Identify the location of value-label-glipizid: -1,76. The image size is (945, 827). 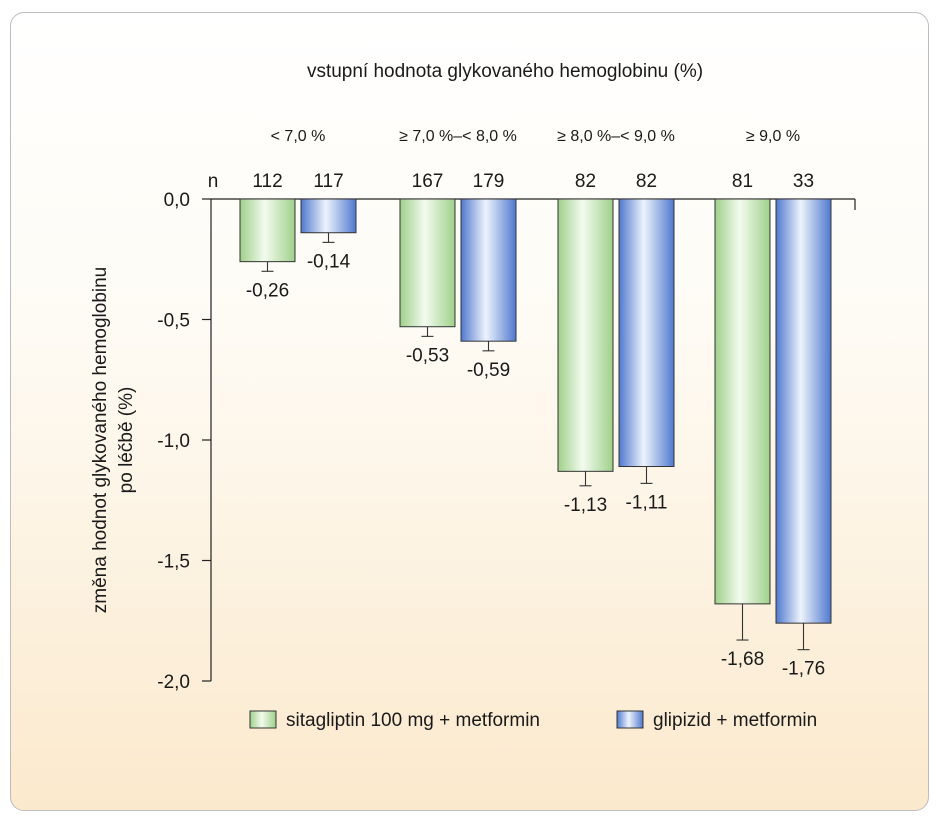
(803, 669).